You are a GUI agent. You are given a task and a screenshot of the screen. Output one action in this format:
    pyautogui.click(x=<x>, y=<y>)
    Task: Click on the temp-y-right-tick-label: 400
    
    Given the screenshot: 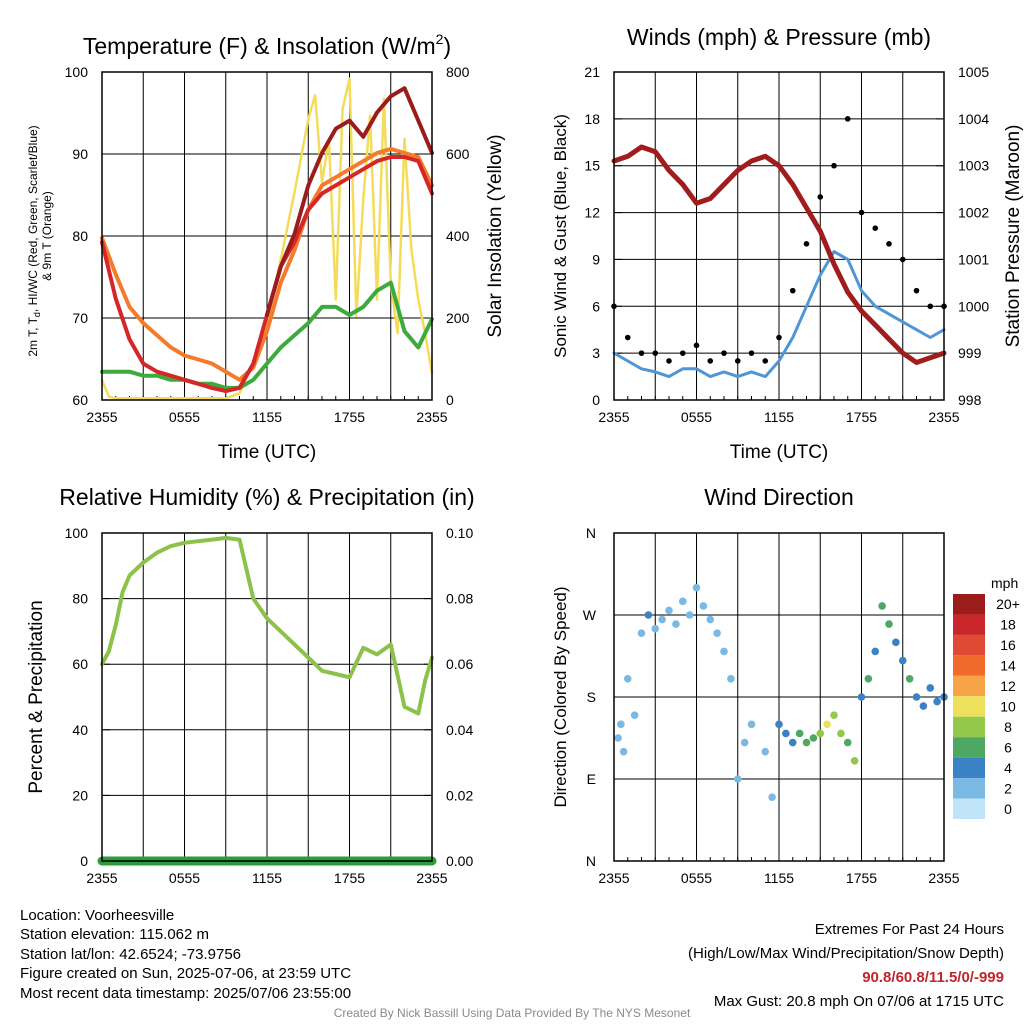 What is the action you would take?
    pyautogui.click(x=458, y=236)
    